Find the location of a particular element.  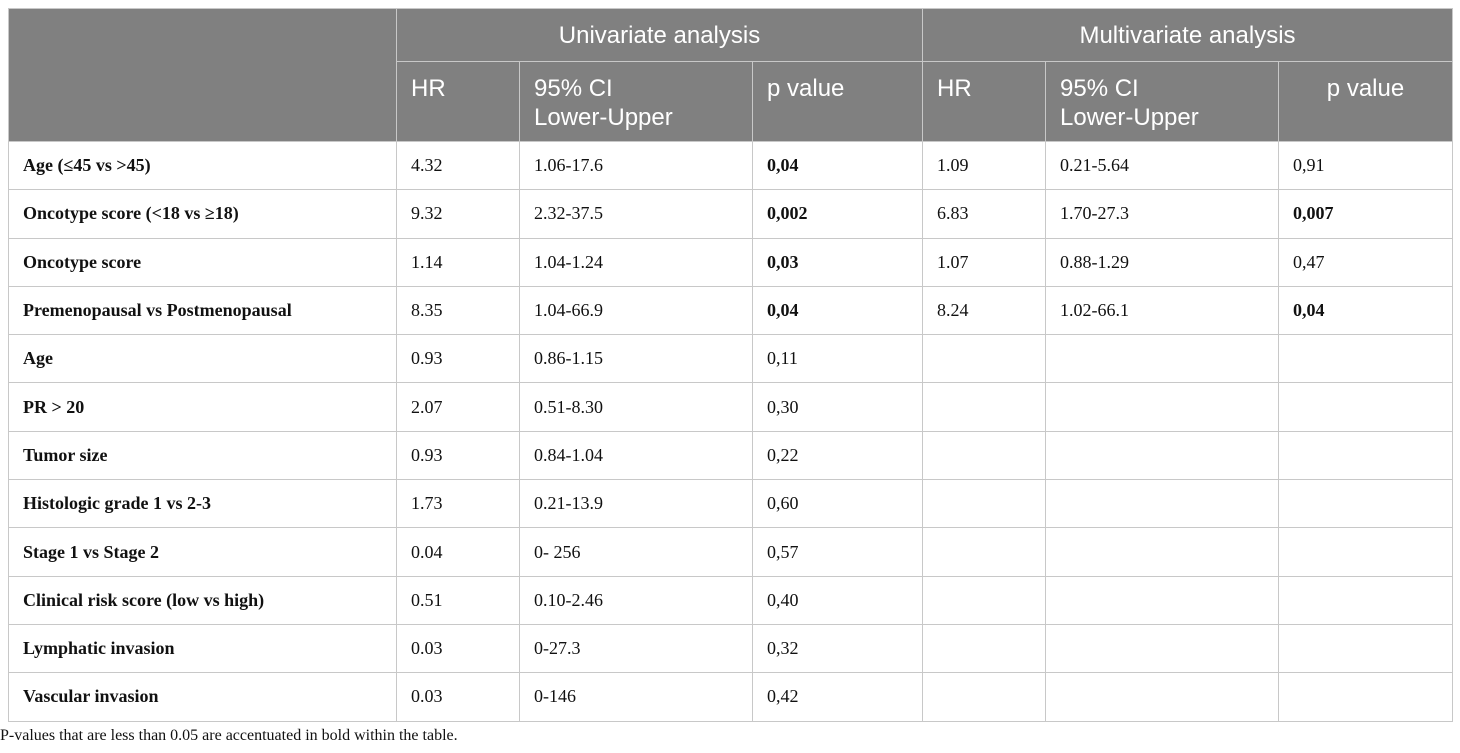

table-cell: 0,03 is located at coordinates (837, 262).